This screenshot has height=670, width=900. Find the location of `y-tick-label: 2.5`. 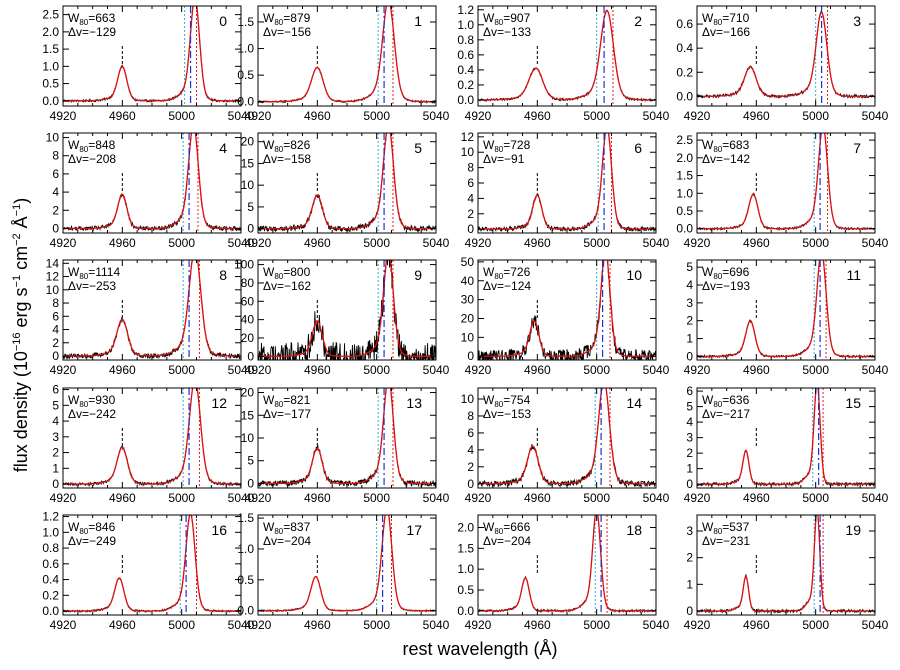

y-tick-label: 2.5 is located at coordinates (50, 15).